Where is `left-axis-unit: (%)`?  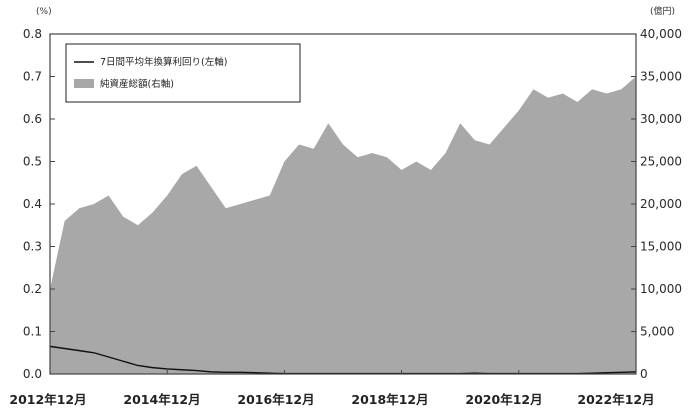
left-axis-unit: (%) is located at coordinates (44, 12).